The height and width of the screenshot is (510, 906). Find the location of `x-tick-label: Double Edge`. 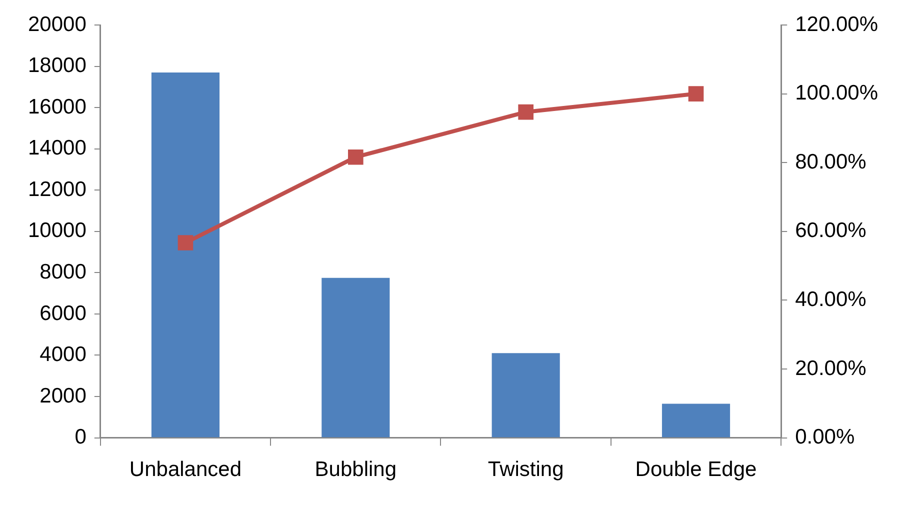

x-tick-label: Double Edge is located at coordinates (696, 470).